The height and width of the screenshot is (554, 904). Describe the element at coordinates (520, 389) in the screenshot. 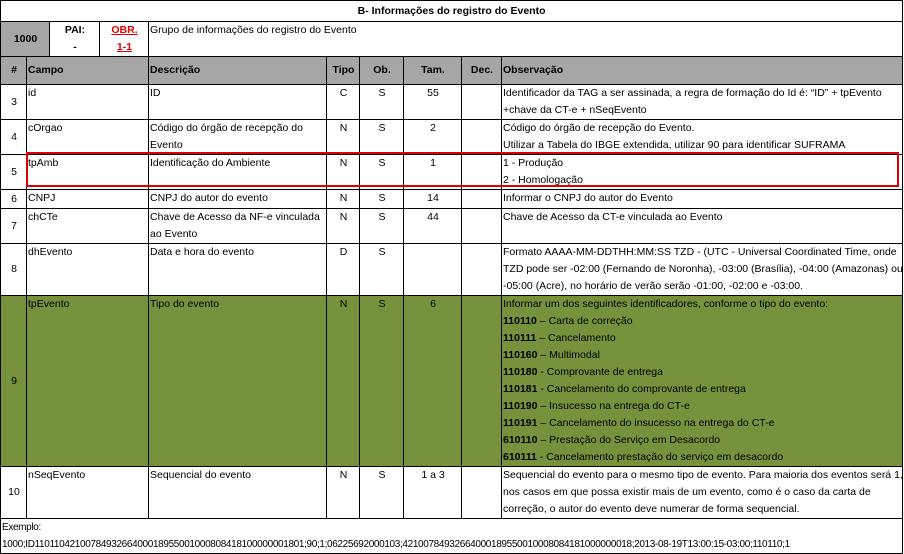

I see `event-code: 110181` at that location.